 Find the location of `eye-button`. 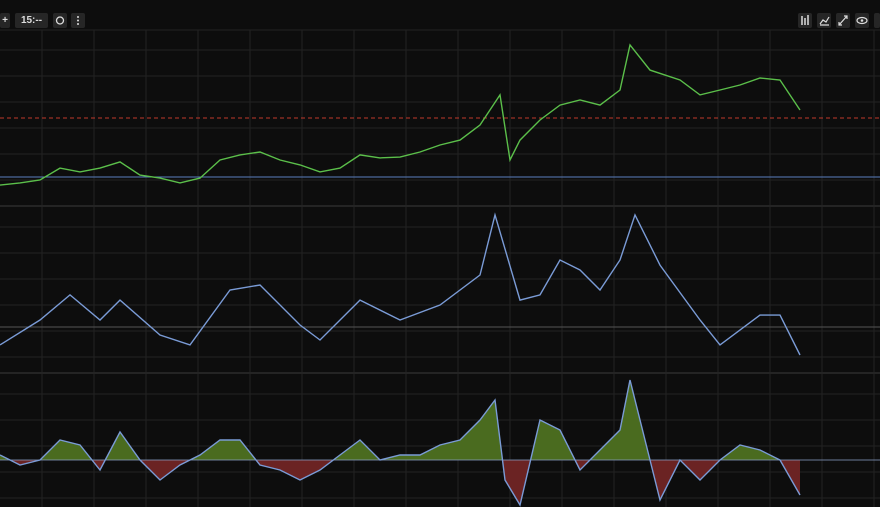

eye-button is located at coordinates (862, 20).